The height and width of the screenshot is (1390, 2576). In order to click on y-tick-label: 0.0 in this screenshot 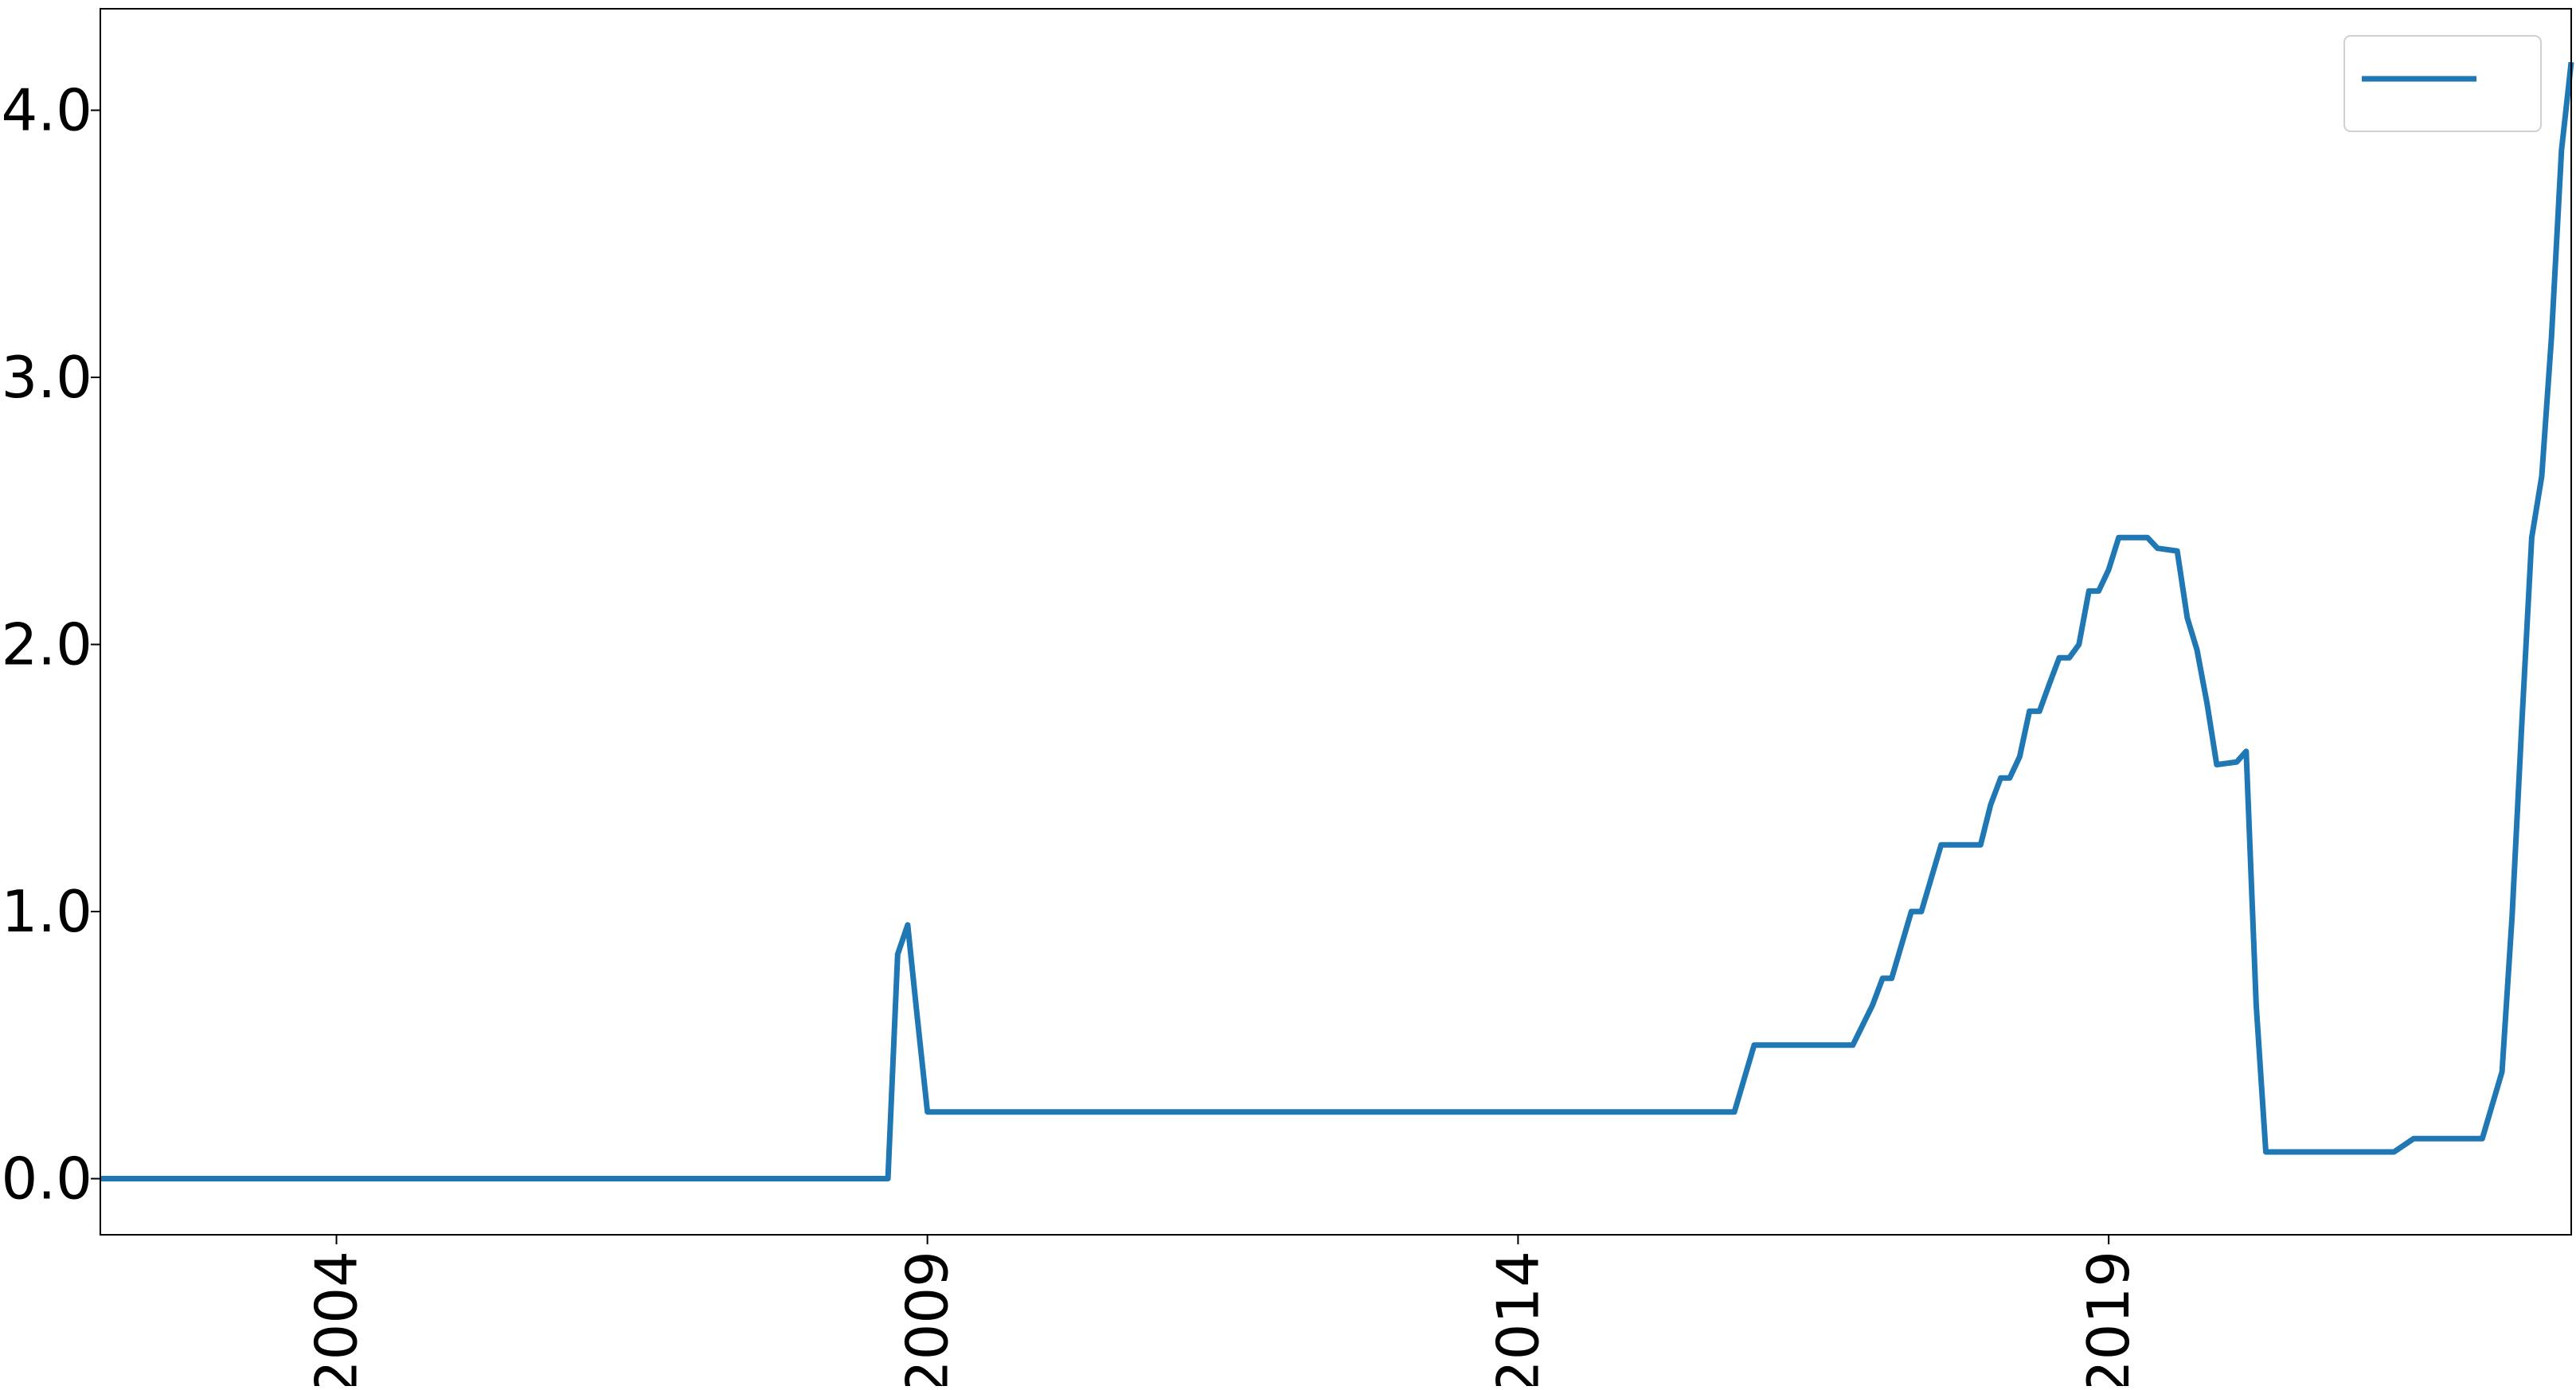, I will do `click(46, 1179)`.